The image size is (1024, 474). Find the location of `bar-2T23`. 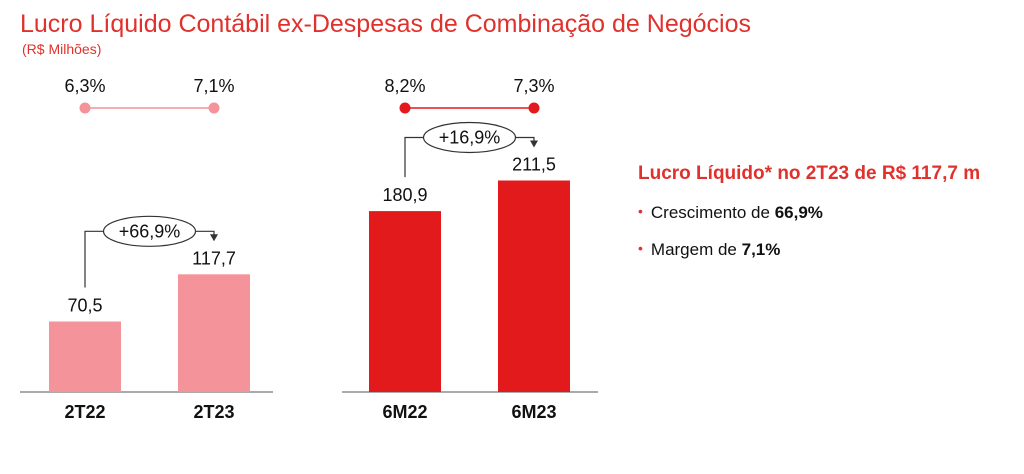

bar-2T23 is located at coordinates (214, 333).